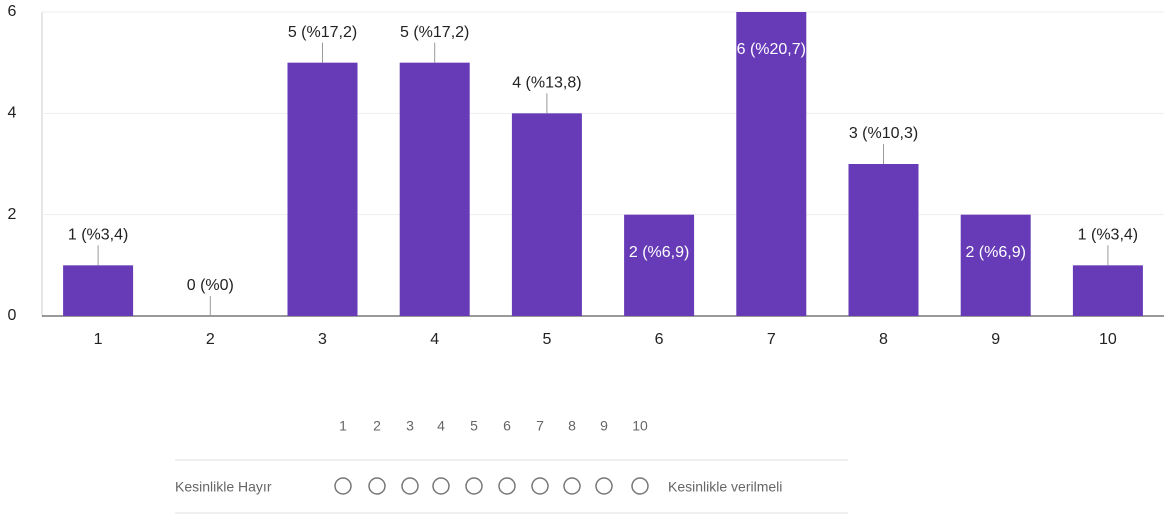 The width and height of the screenshot is (1176, 520). What do you see at coordinates (771, 49) in the screenshot?
I see `data-label: 6 (%20,7)` at bounding box center [771, 49].